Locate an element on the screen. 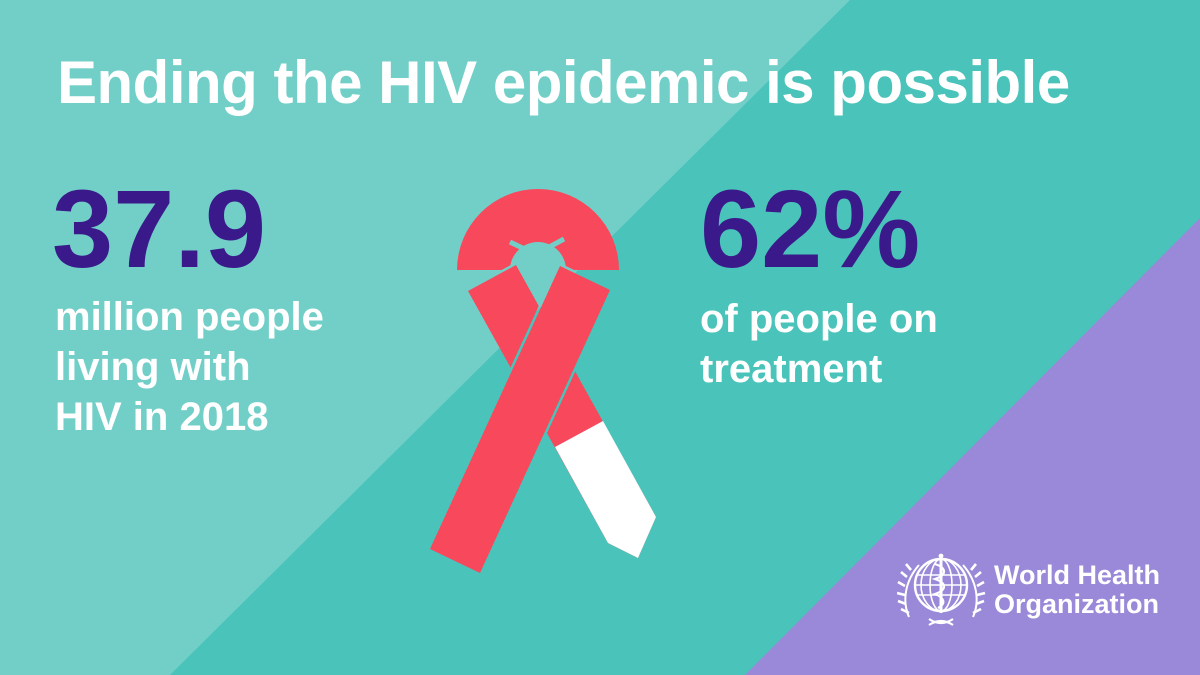 The image size is (1200, 675). page-title: Ending the HIV epidemic is possible is located at coordinates (563, 82).